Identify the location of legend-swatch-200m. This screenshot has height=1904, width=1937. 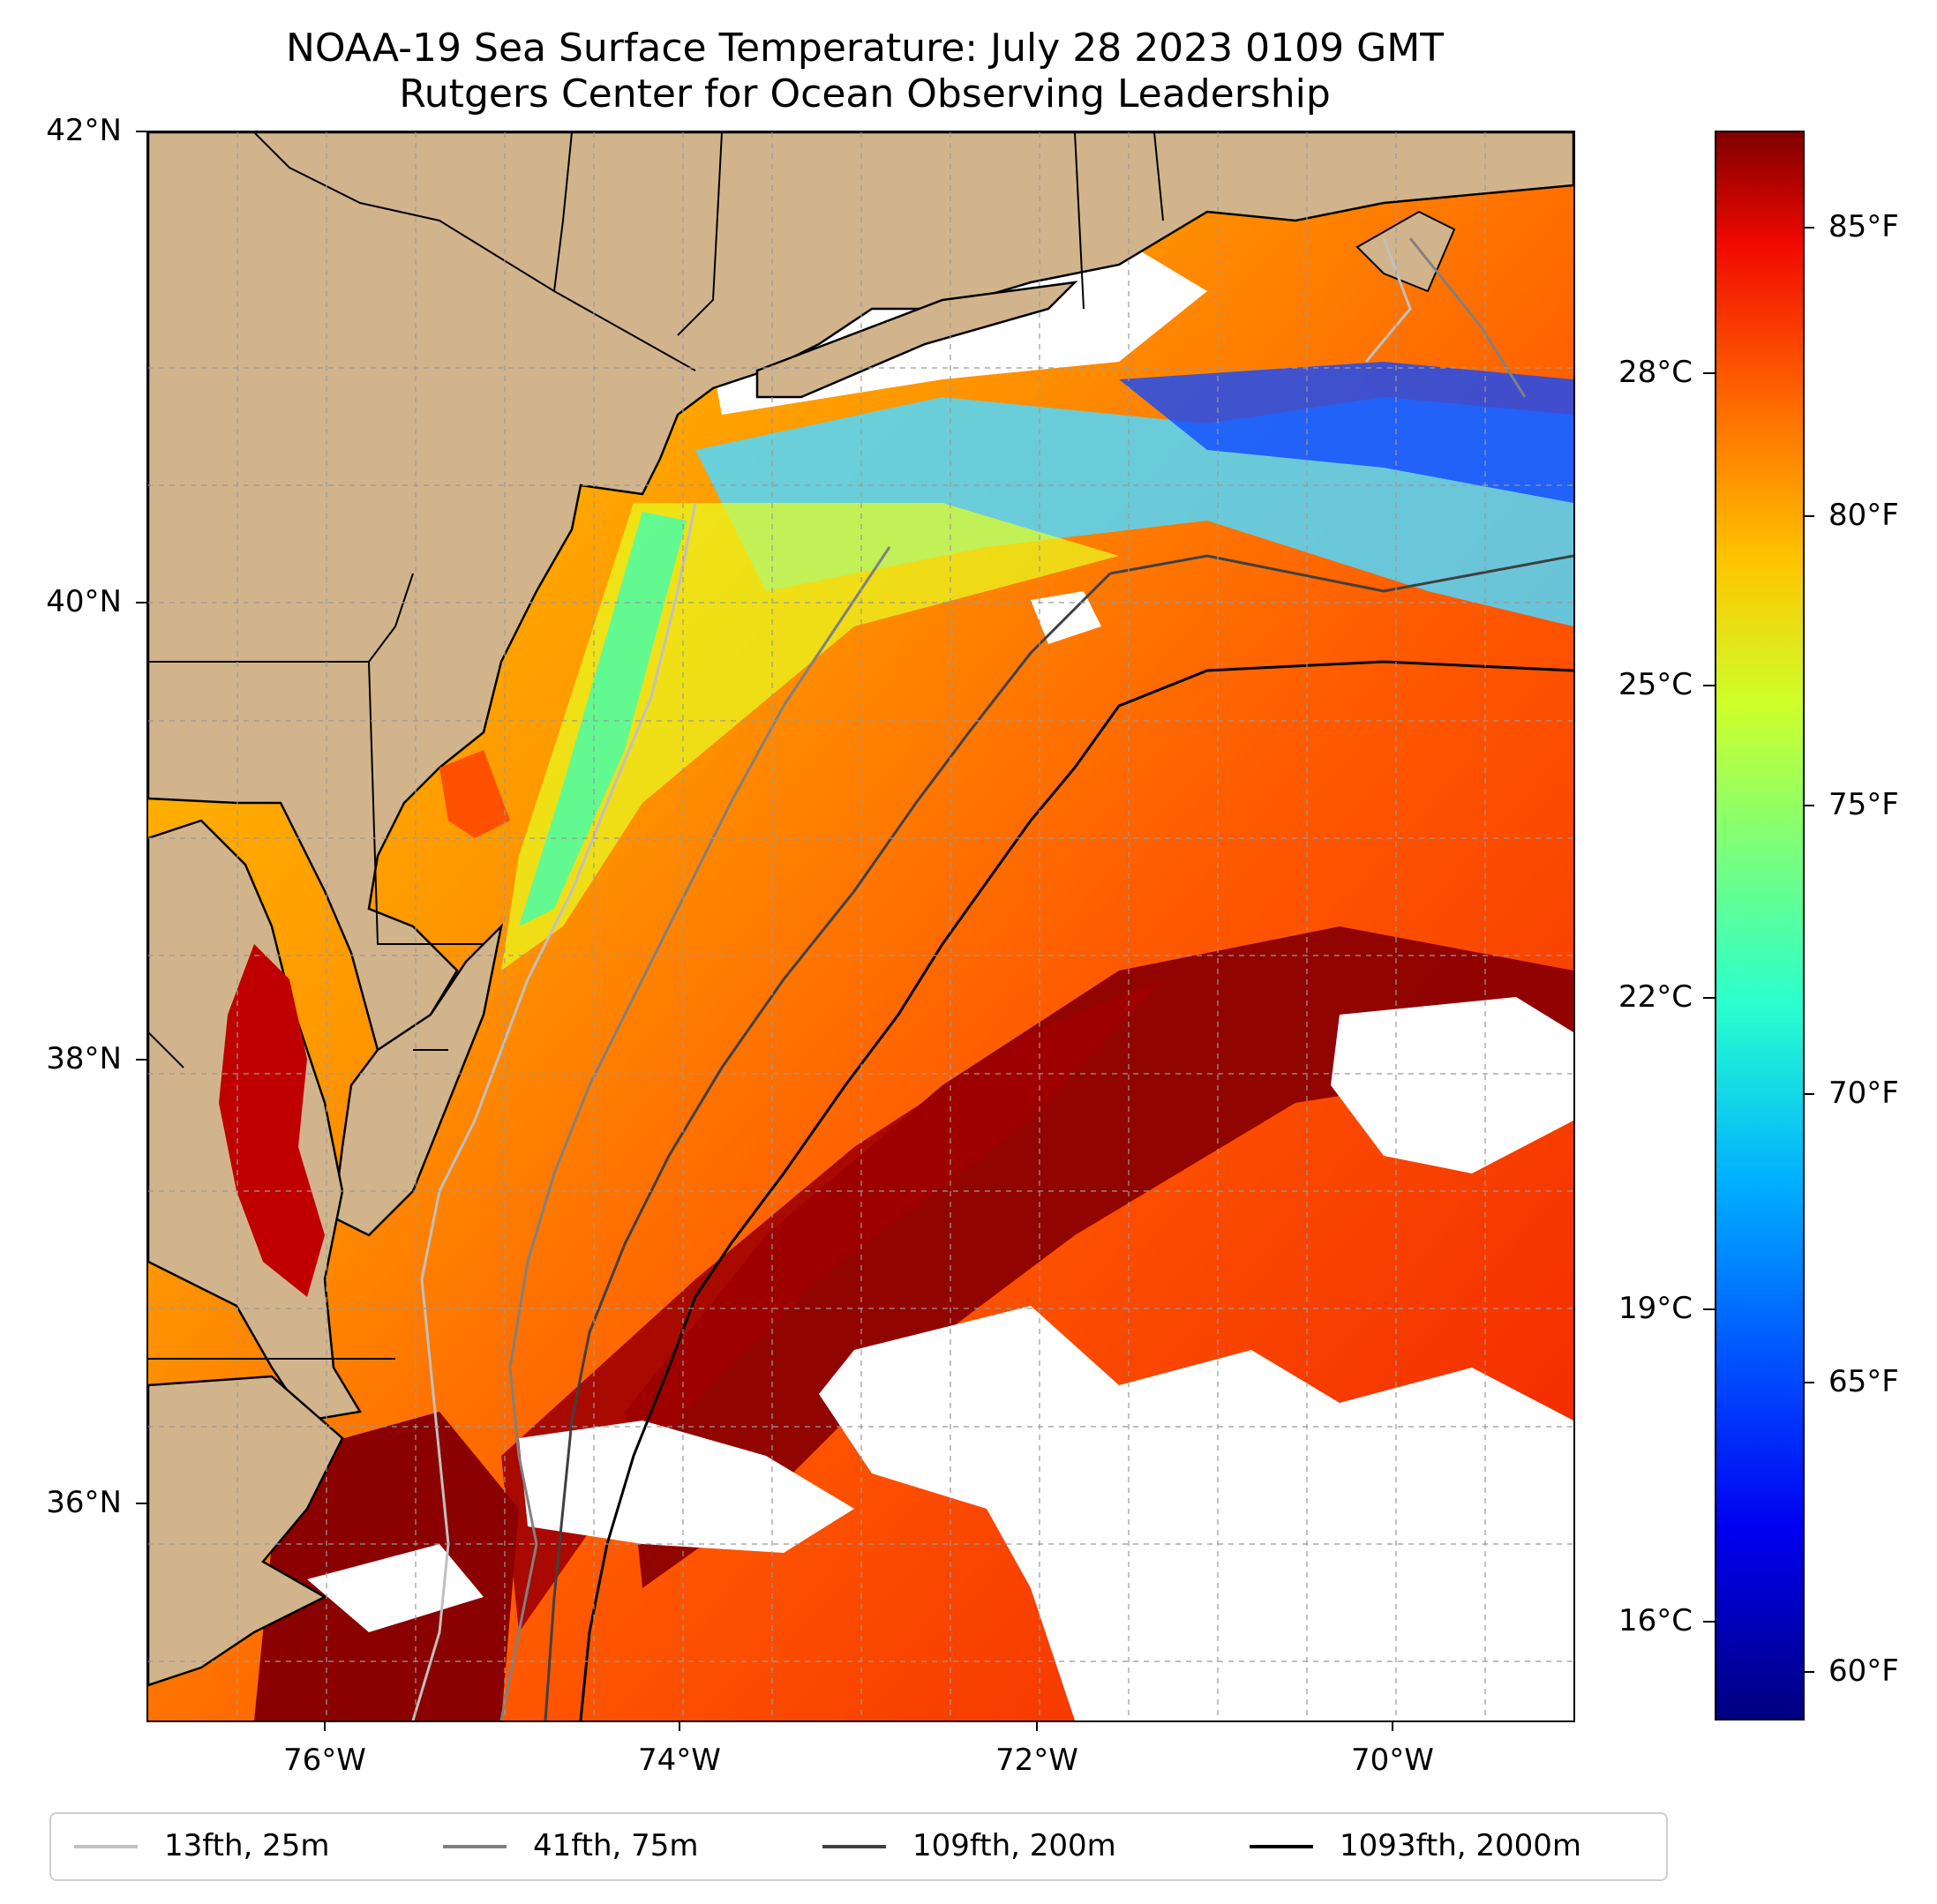
(854, 1846).